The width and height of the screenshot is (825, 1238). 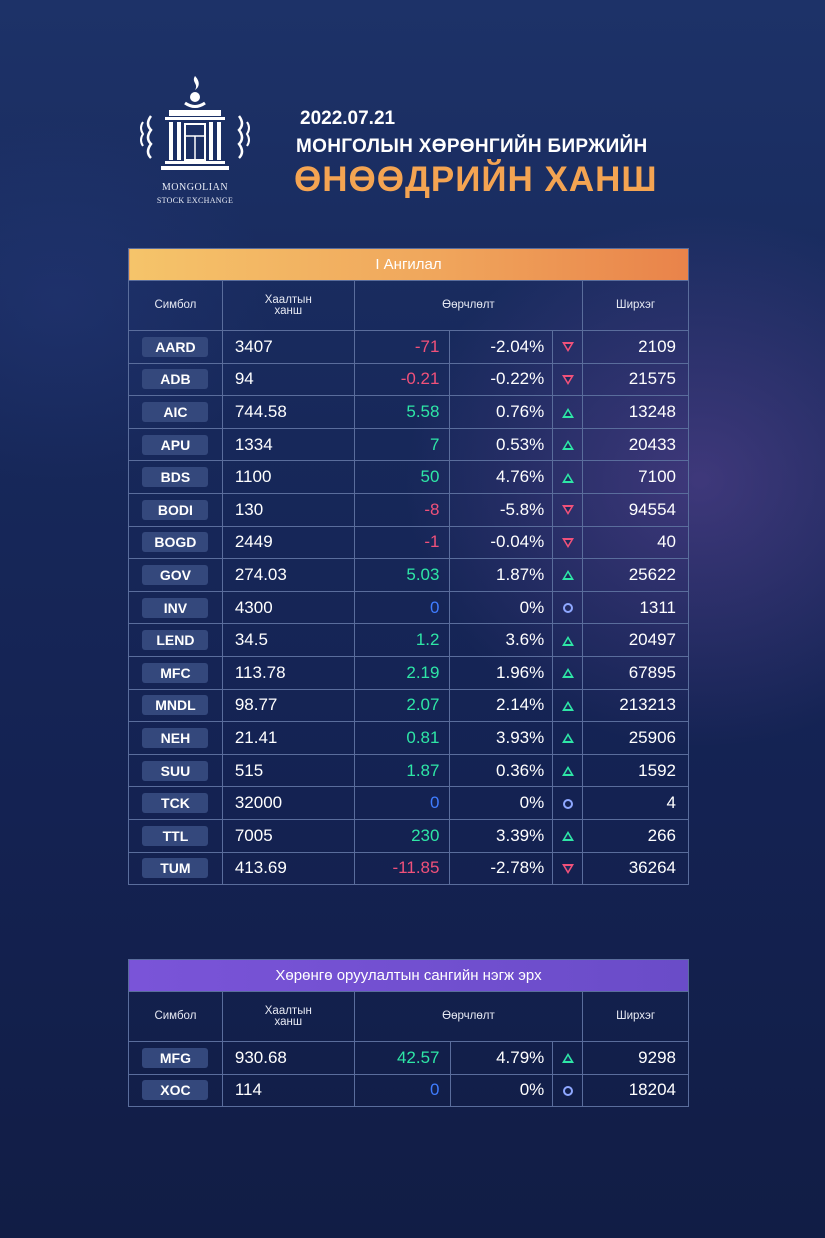 I want to click on close-price-cell: 1334, so click(x=288, y=444).